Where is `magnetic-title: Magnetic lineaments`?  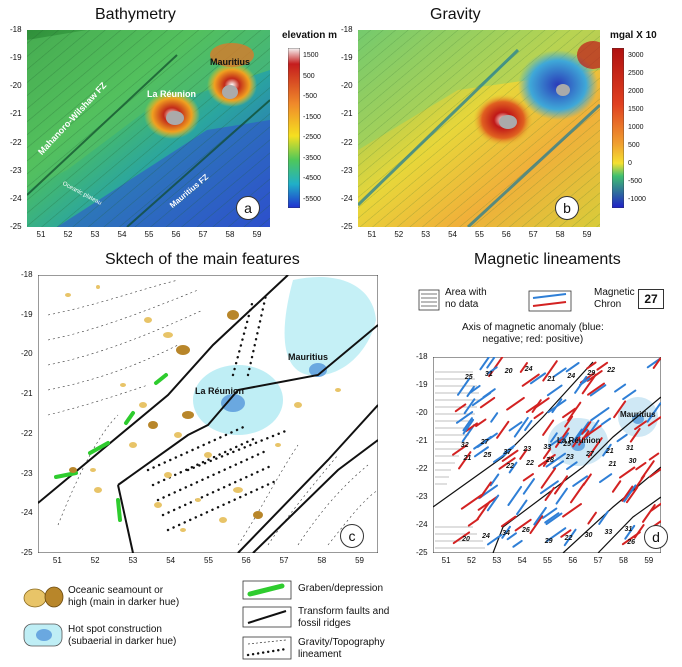 magnetic-title: Magnetic lineaments is located at coordinates (547, 259).